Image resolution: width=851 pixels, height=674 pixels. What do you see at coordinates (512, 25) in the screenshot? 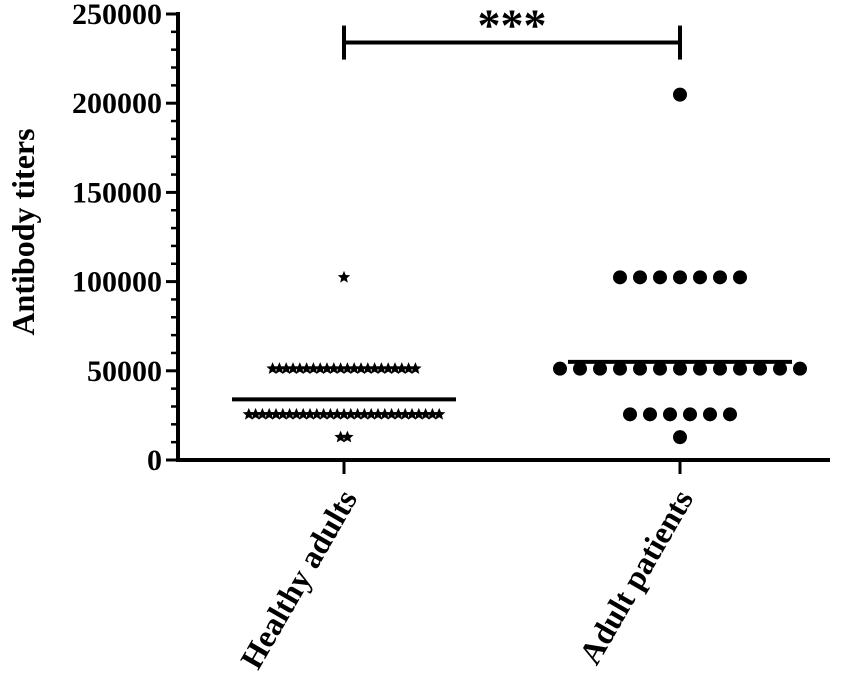
I see `significance-label: ***` at bounding box center [512, 25].